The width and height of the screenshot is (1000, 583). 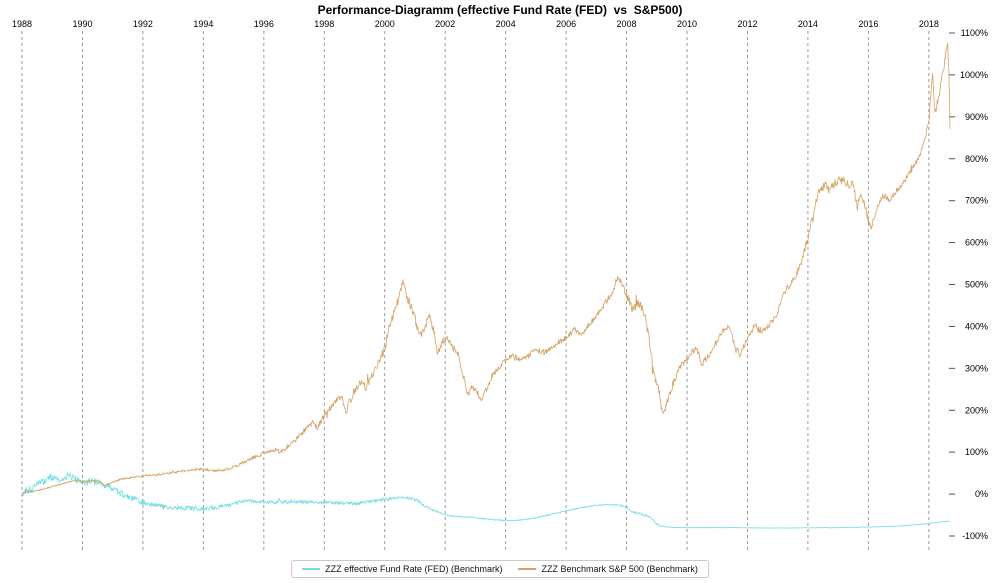 I want to click on x-tick-label-2010: 2010, so click(x=687, y=24).